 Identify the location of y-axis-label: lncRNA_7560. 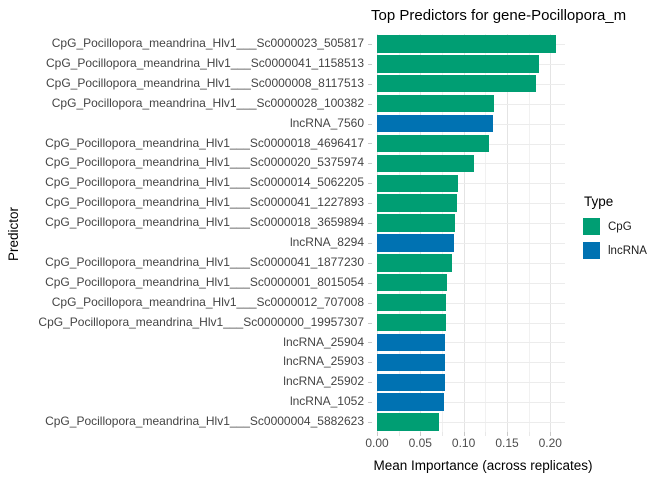
(326, 122).